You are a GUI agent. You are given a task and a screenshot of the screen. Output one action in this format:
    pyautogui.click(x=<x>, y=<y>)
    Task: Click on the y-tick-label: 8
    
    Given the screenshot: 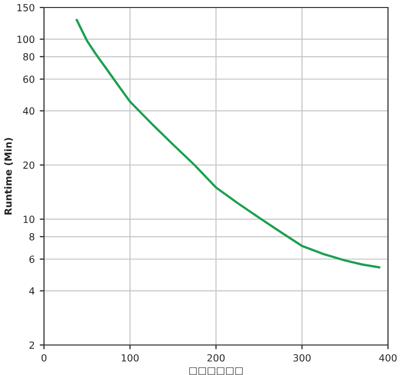 What is the action you would take?
    pyautogui.click(x=31, y=236)
    